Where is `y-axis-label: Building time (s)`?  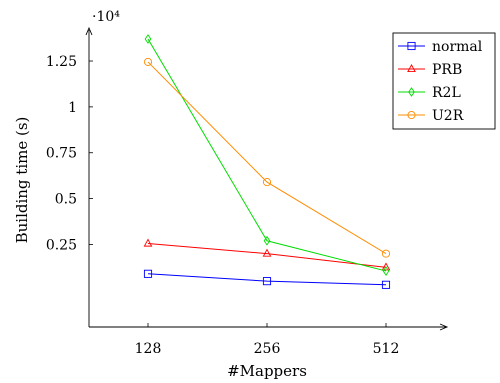
y-axis-label: Building time (s) is located at coordinates (22, 180).